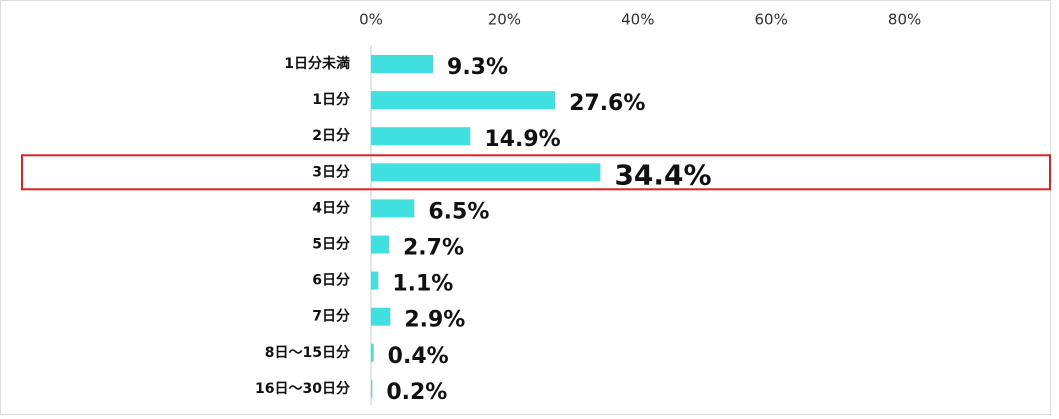  Describe the element at coordinates (331, 281) in the screenshot. I see `category-label: 6日分` at that location.